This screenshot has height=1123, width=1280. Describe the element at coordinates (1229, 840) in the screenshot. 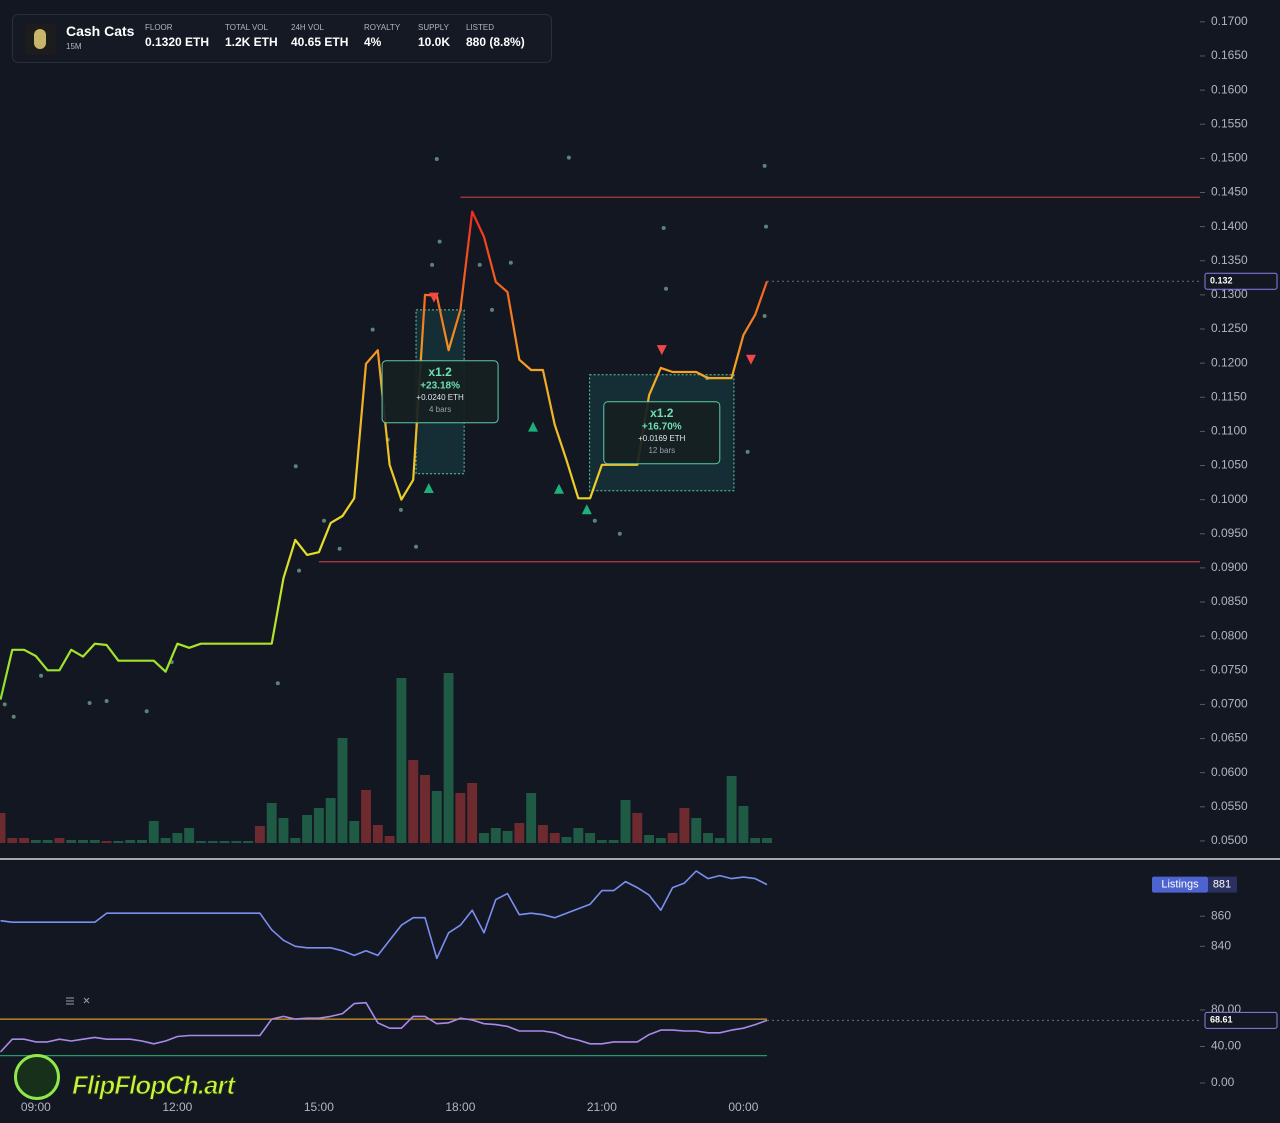

I see `y-tick-label: 0.0500` at that location.